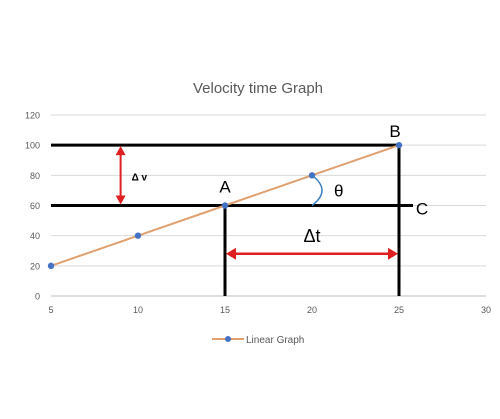 The image size is (500, 419). I want to click on angle-arc, so click(317, 190).